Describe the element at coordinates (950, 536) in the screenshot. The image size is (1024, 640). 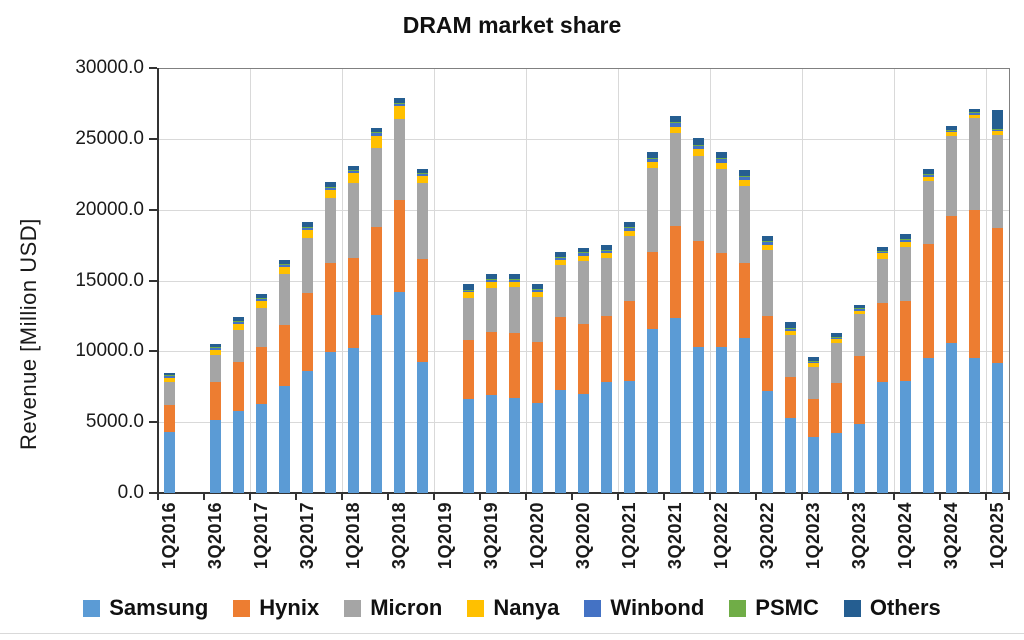
I see `x-tick-label: 3Q2024` at that location.